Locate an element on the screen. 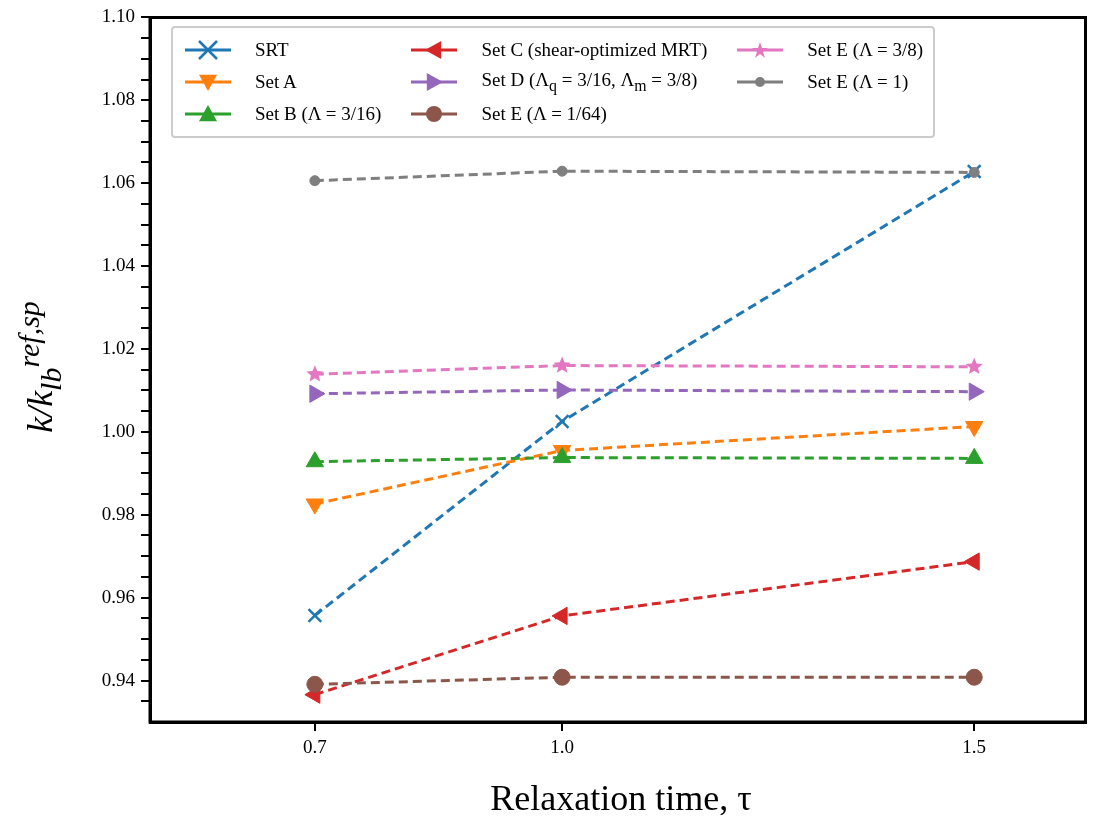  legend-label: Set E (Λ = 3/8) is located at coordinates (865, 50).